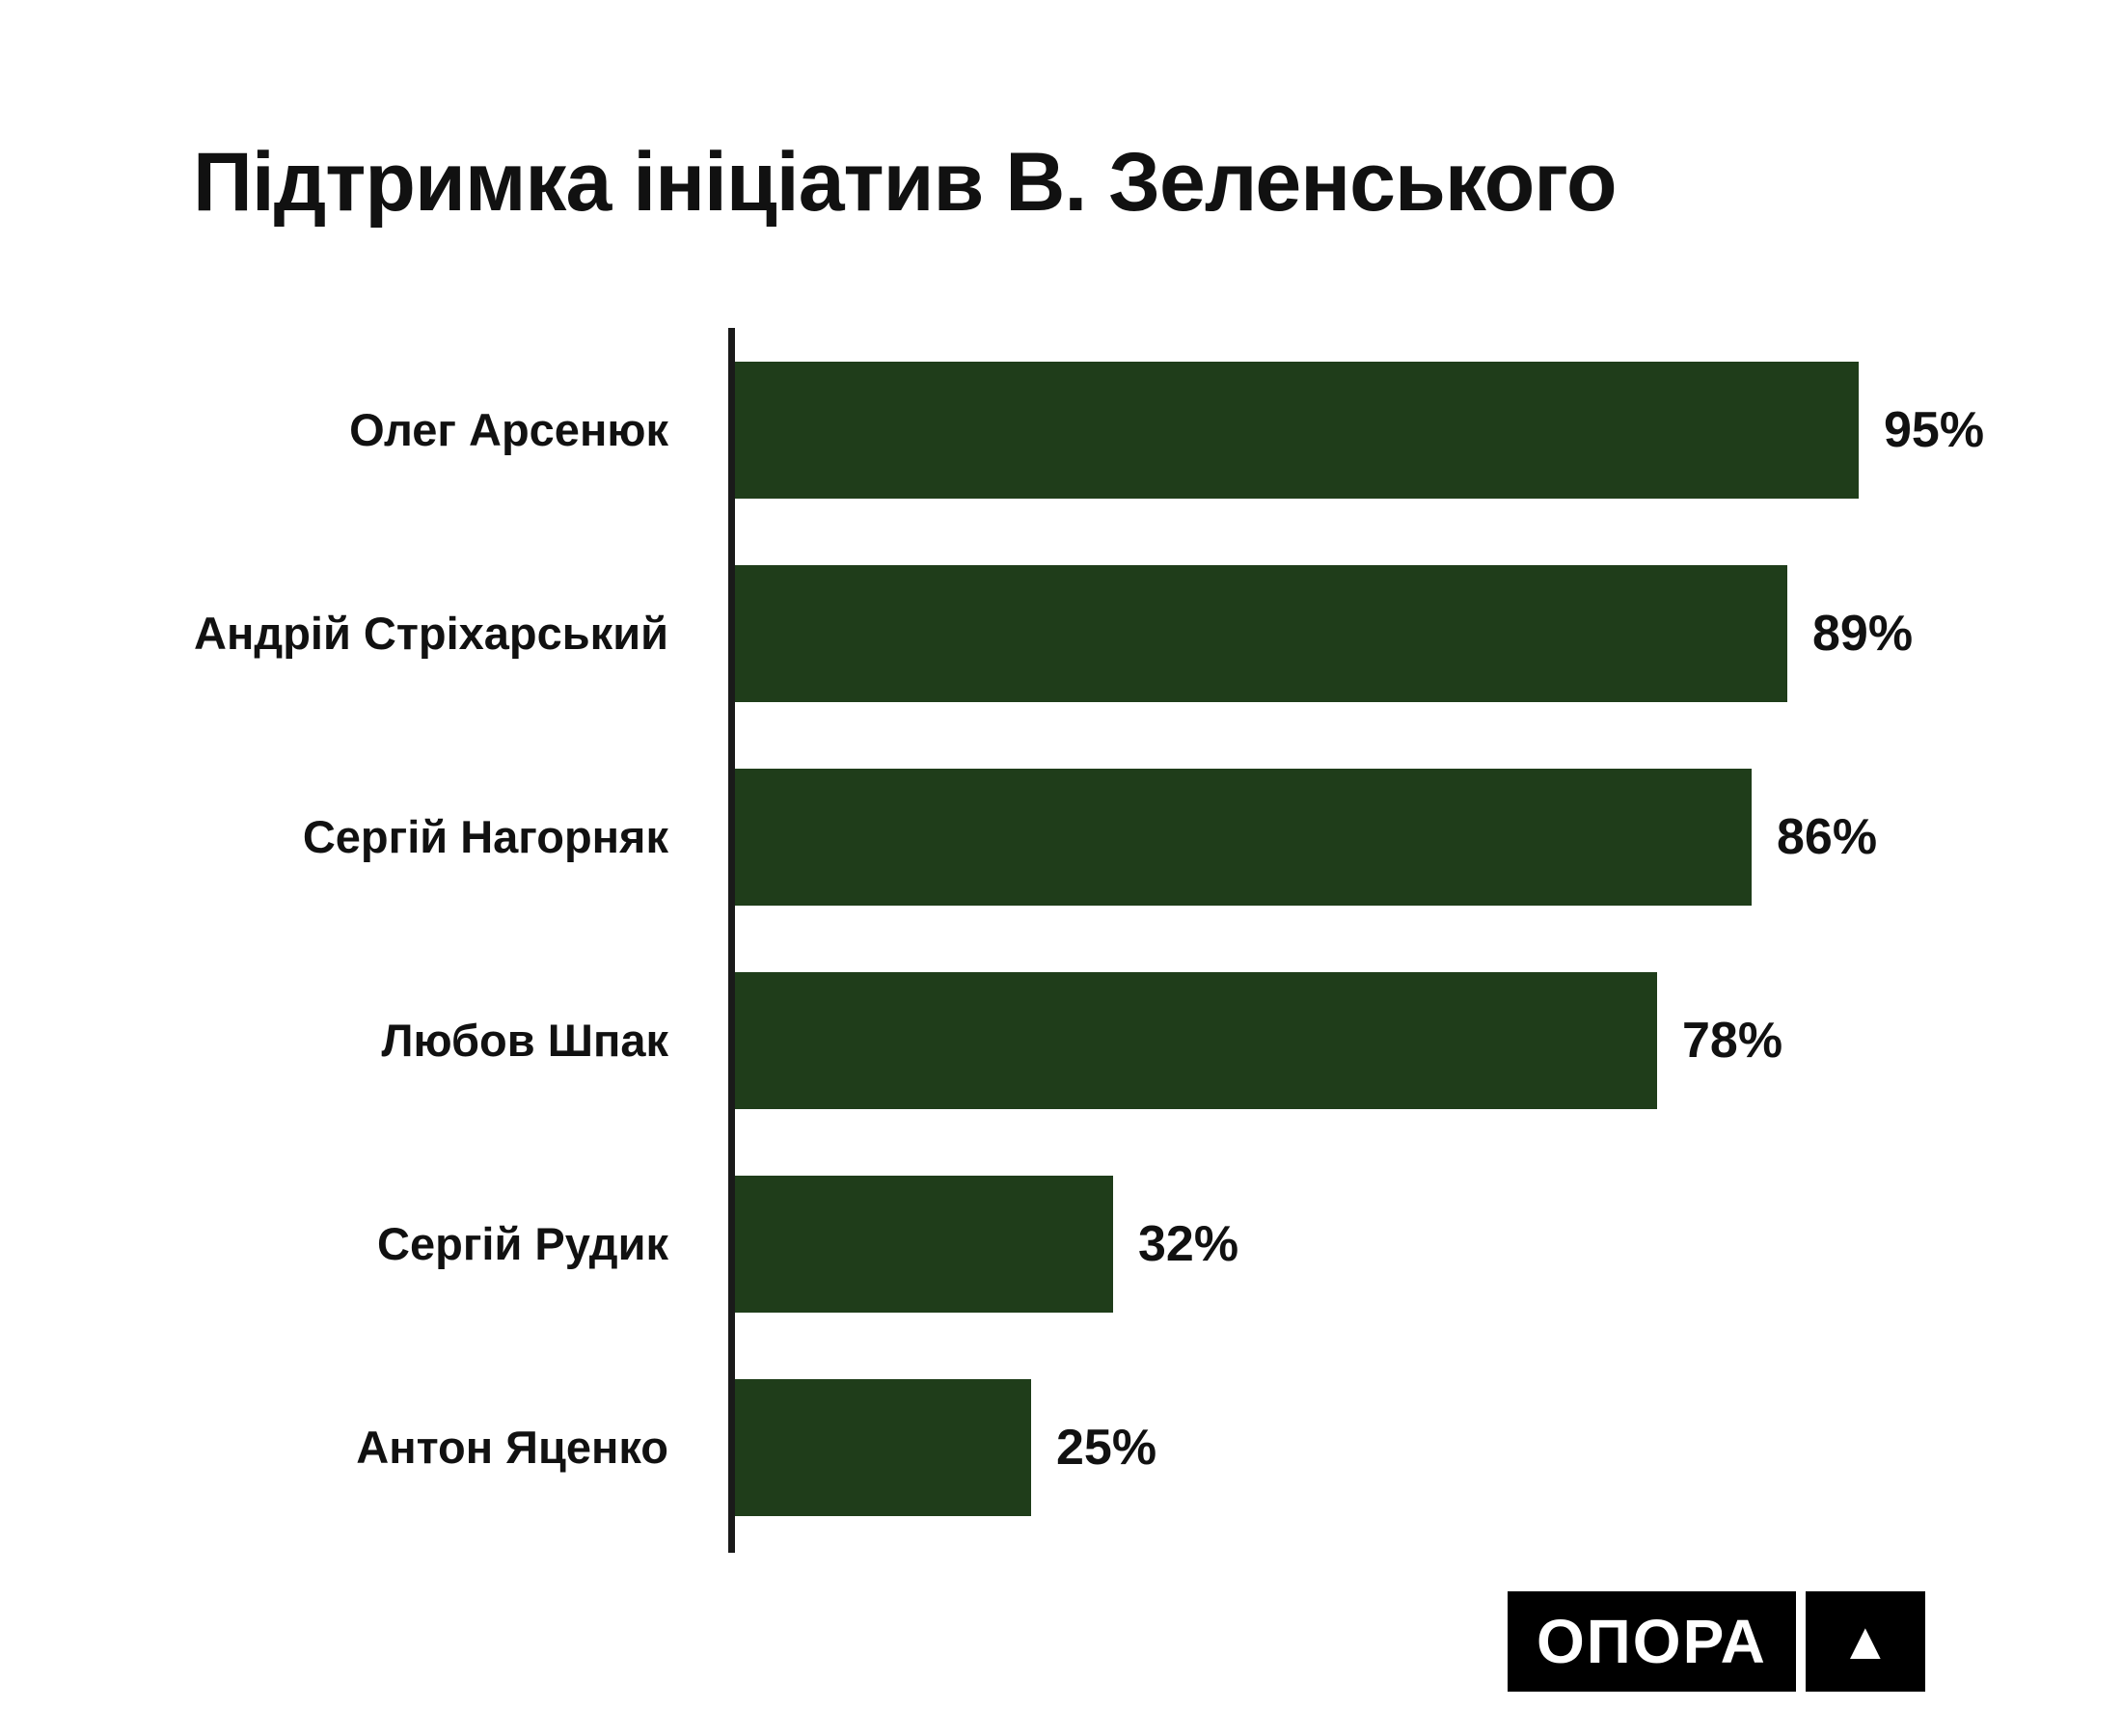  What do you see at coordinates (1865, 1642) in the screenshot?
I see `opora-triangle-icon: ▲` at bounding box center [1865, 1642].